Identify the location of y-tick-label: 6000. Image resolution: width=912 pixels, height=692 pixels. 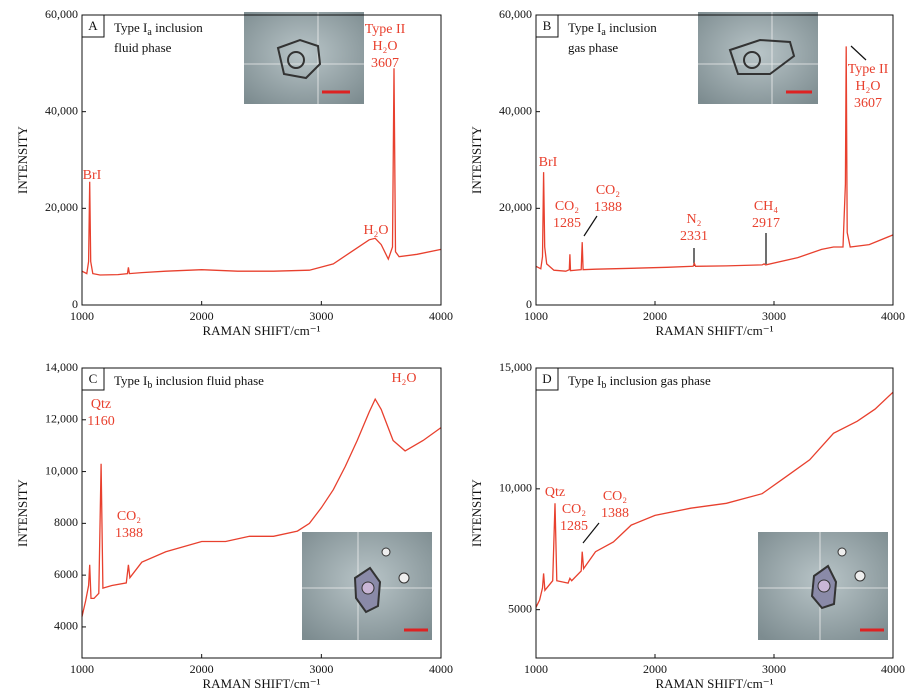
(66, 574).